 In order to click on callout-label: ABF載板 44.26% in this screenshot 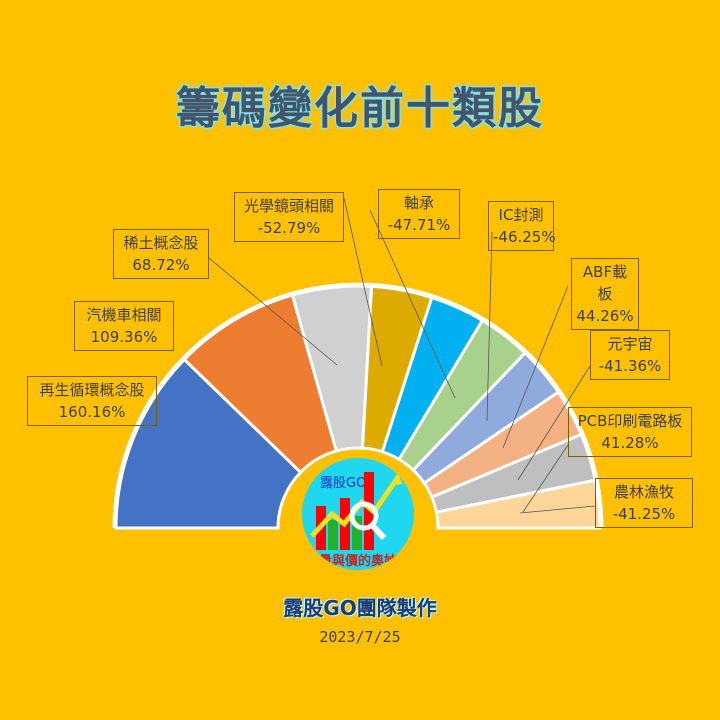, I will do `click(605, 294)`.